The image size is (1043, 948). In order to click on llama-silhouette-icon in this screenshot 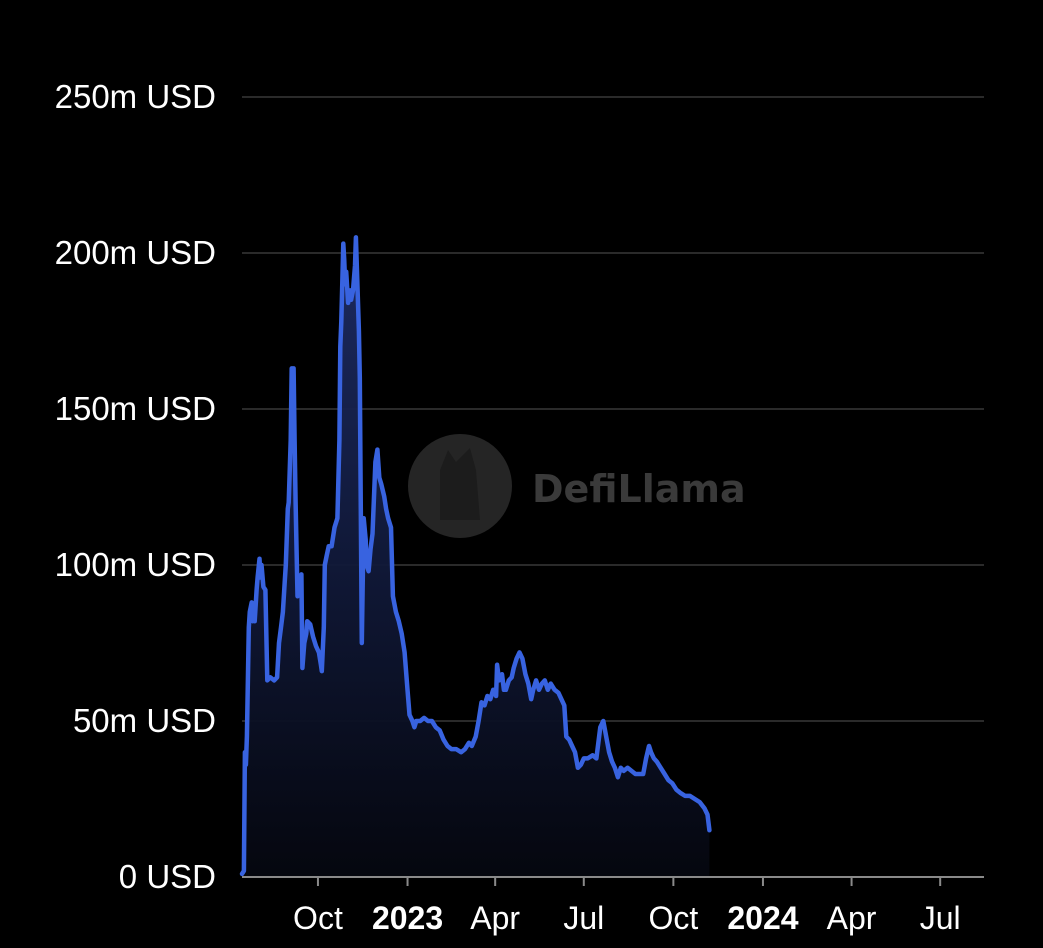, I will do `click(460, 484)`.